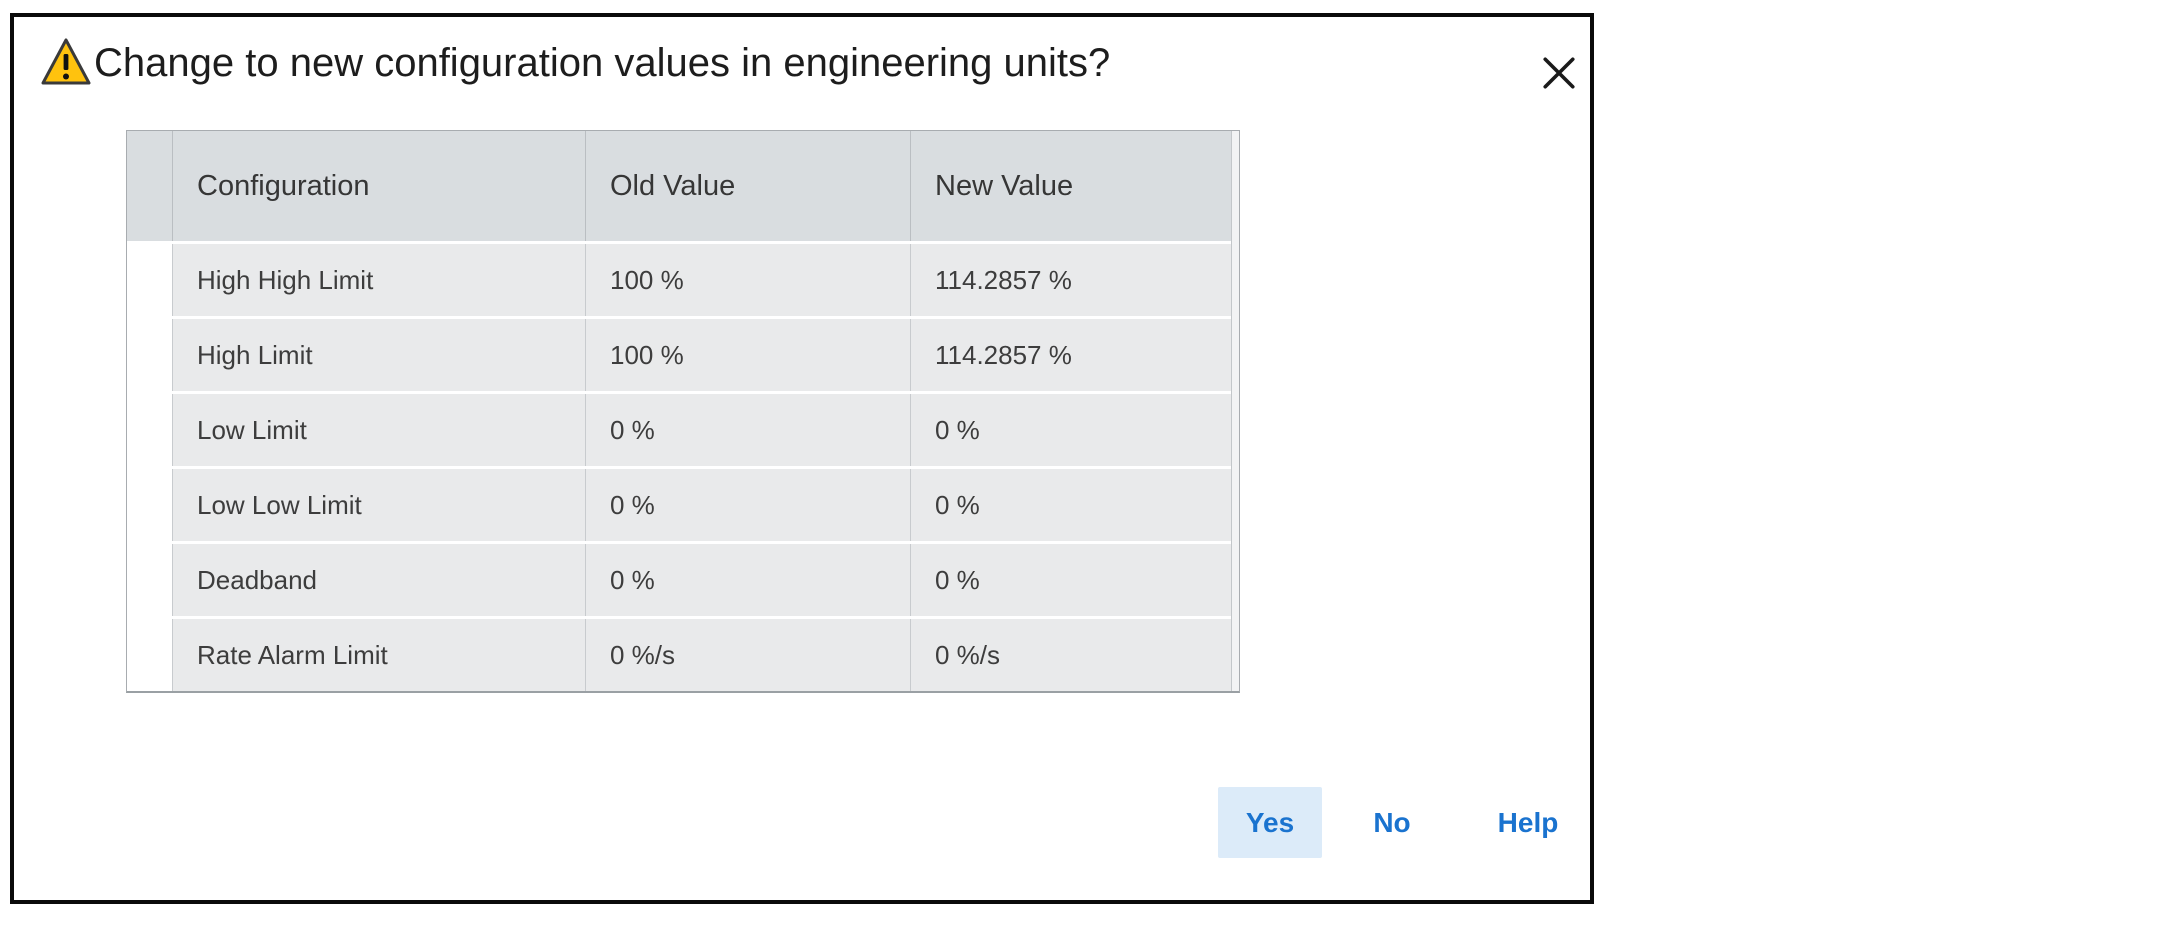 The height and width of the screenshot is (927, 2162). I want to click on table-row: Rate Alarm Limit 0 %/s 0 %/s, so click(683, 655).